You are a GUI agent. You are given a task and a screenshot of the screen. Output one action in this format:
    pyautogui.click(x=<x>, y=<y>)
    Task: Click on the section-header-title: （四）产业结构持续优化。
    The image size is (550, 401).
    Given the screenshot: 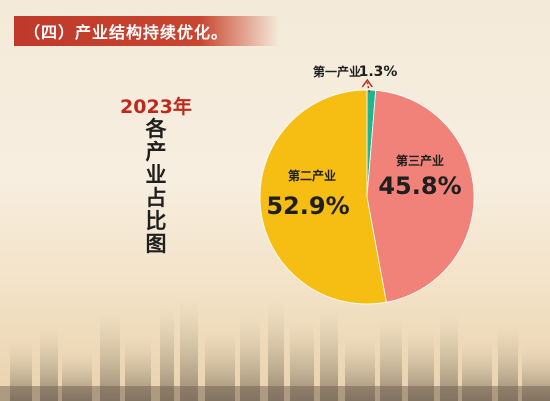 What is the action you would take?
    pyautogui.click(x=126, y=32)
    